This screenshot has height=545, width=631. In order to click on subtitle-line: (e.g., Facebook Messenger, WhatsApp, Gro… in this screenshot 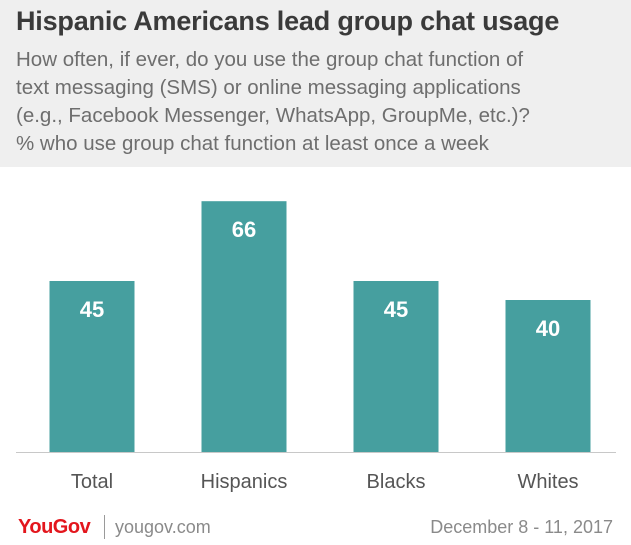, I will do `click(273, 115)`.